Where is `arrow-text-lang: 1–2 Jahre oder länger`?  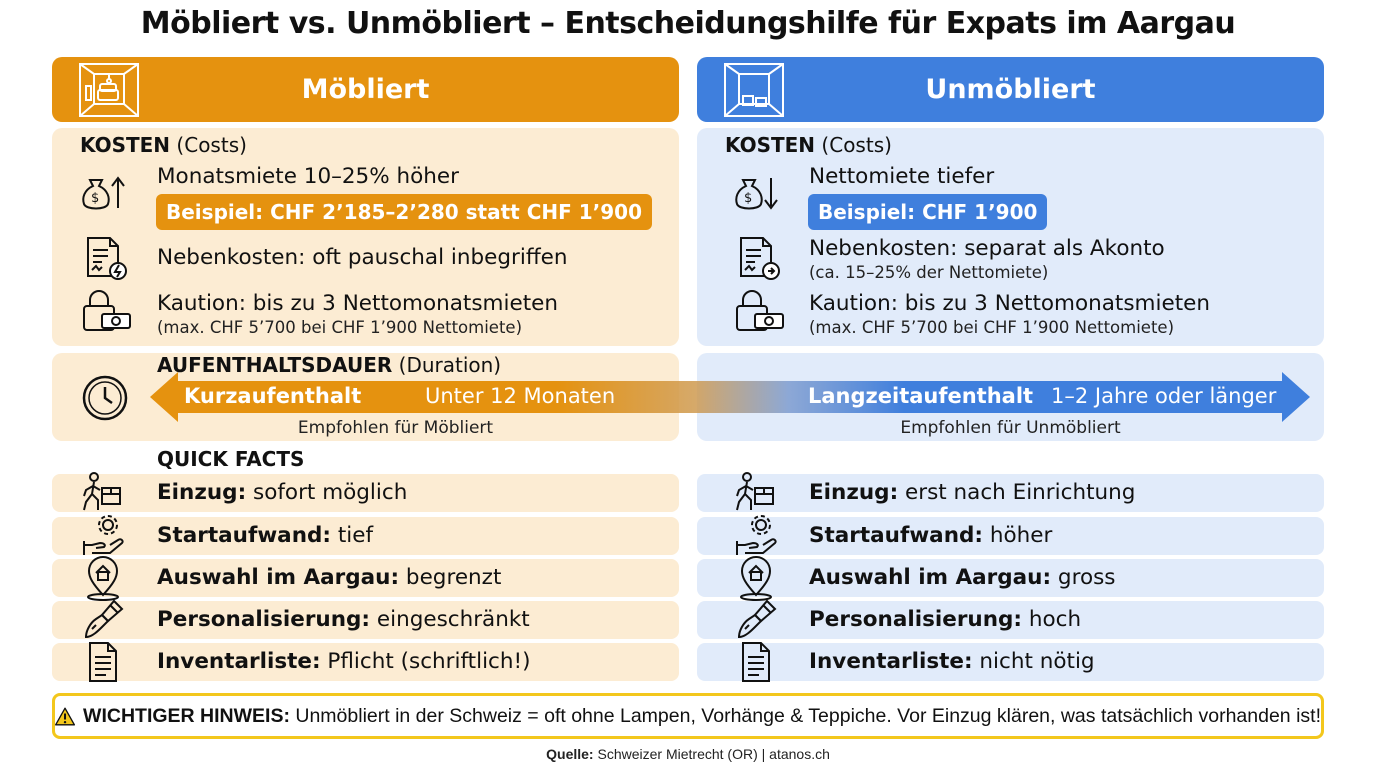 arrow-text-lang: 1–2 Jahre oder länger is located at coordinates (1164, 396).